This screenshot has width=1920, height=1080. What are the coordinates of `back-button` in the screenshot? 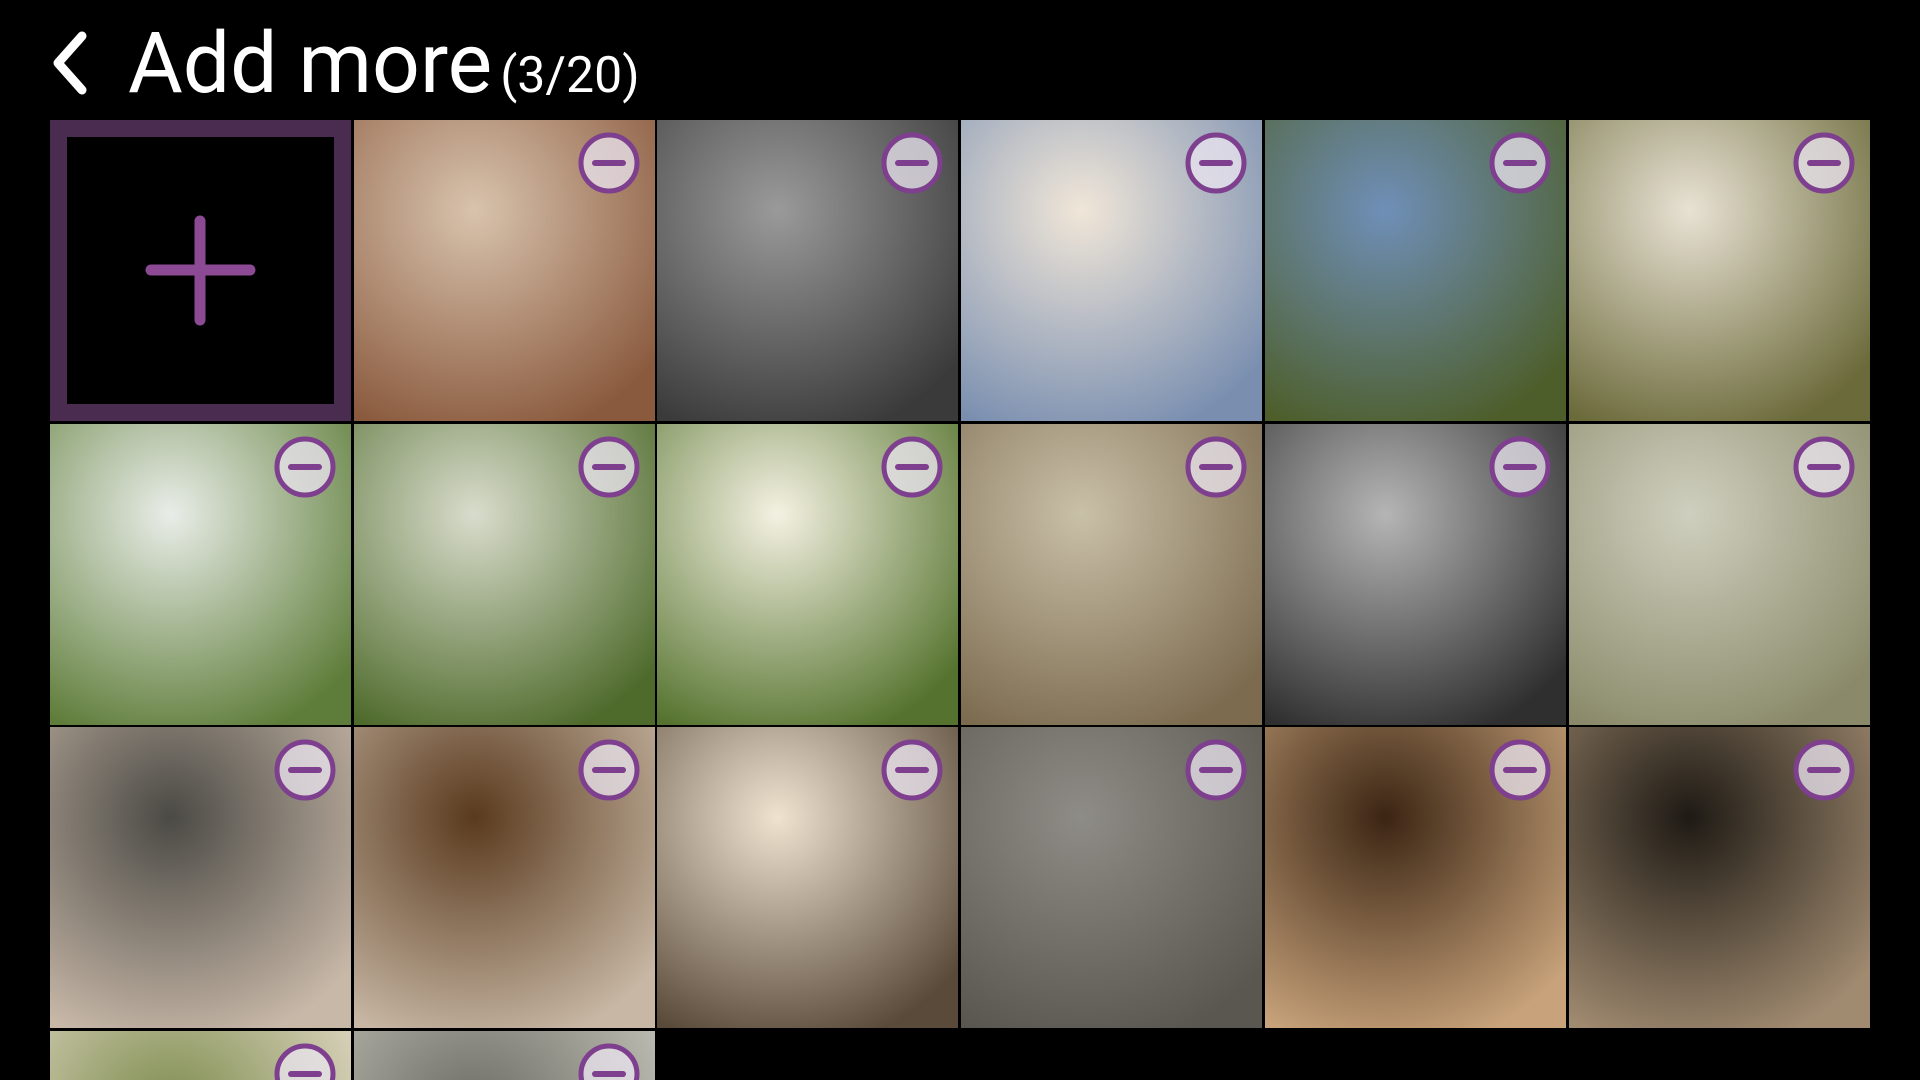 It's located at (70, 63).